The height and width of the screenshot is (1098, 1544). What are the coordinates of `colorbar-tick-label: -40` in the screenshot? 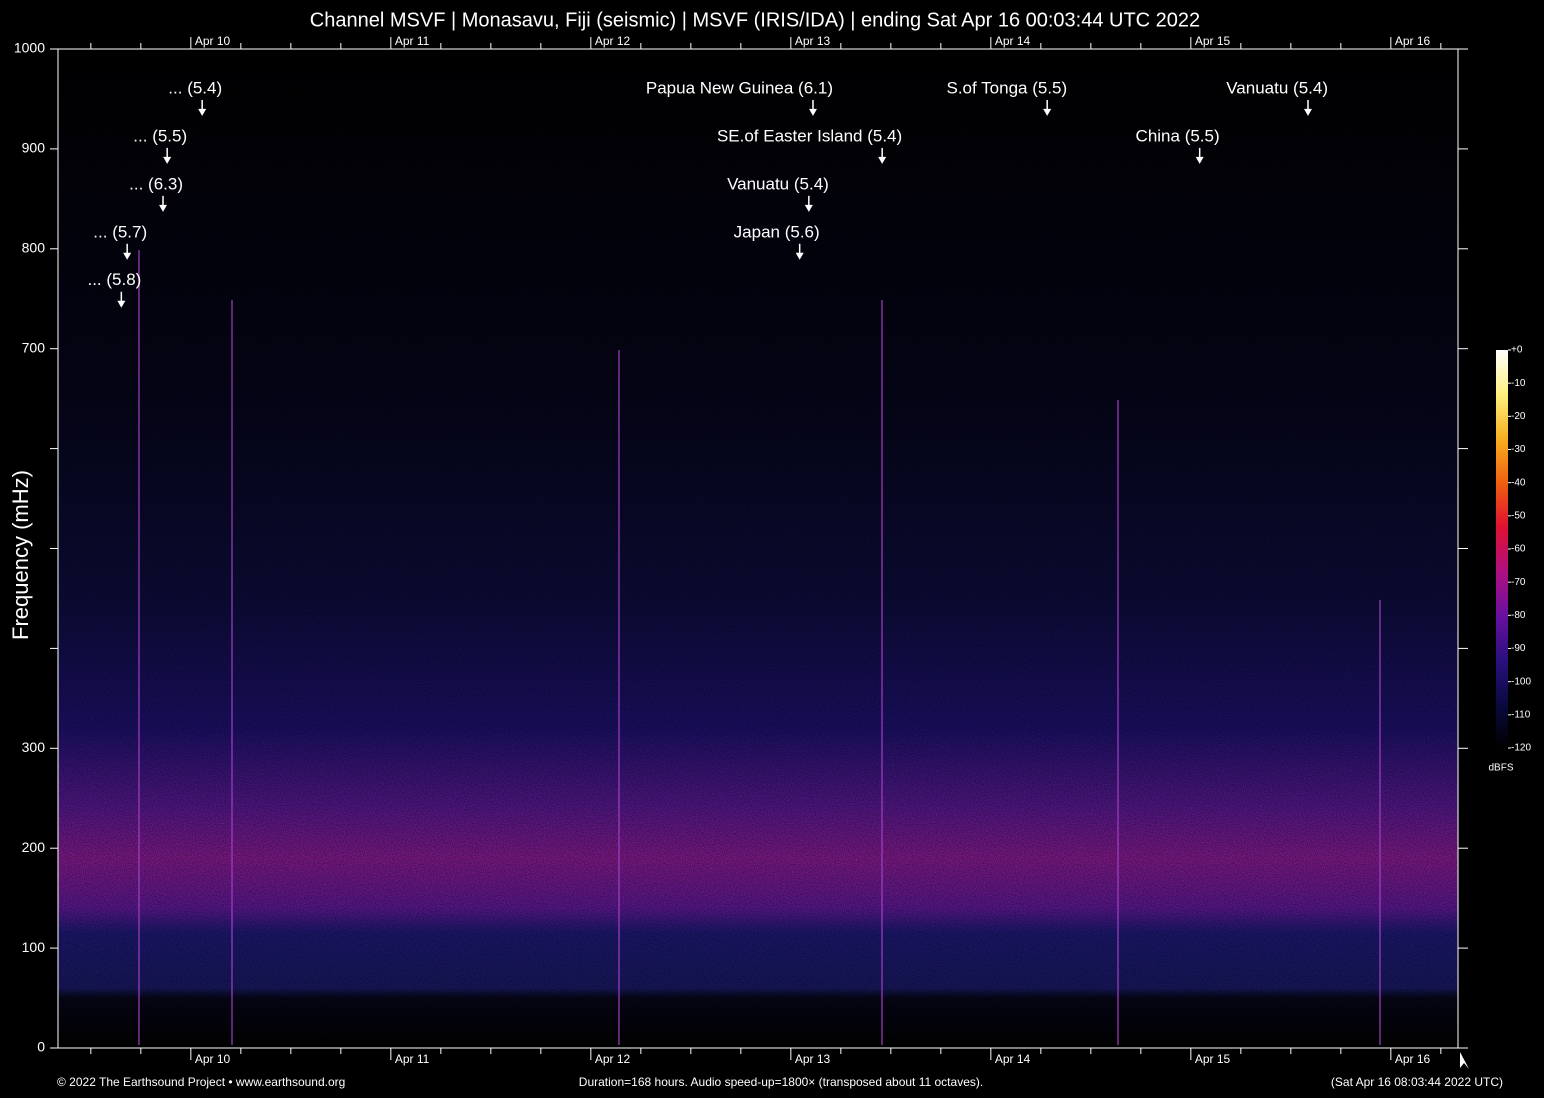 It's located at (1518, 482).